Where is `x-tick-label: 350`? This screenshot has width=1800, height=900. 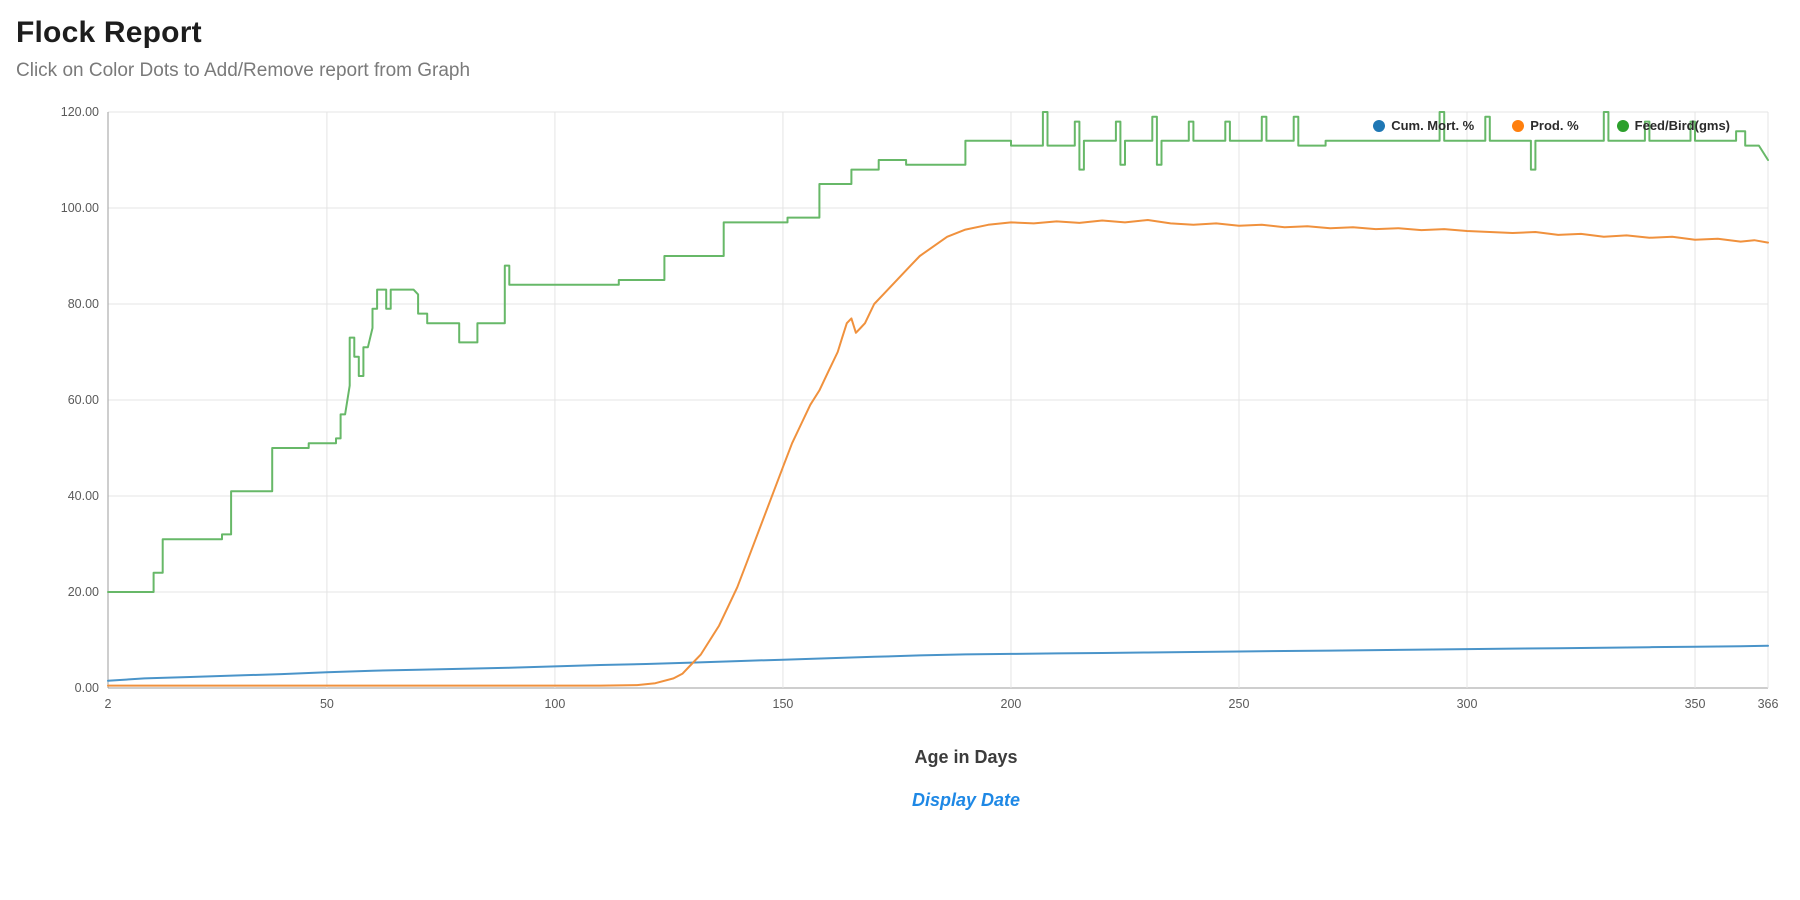
x-tick-label: 350 is located at coordinates (1695, 704).